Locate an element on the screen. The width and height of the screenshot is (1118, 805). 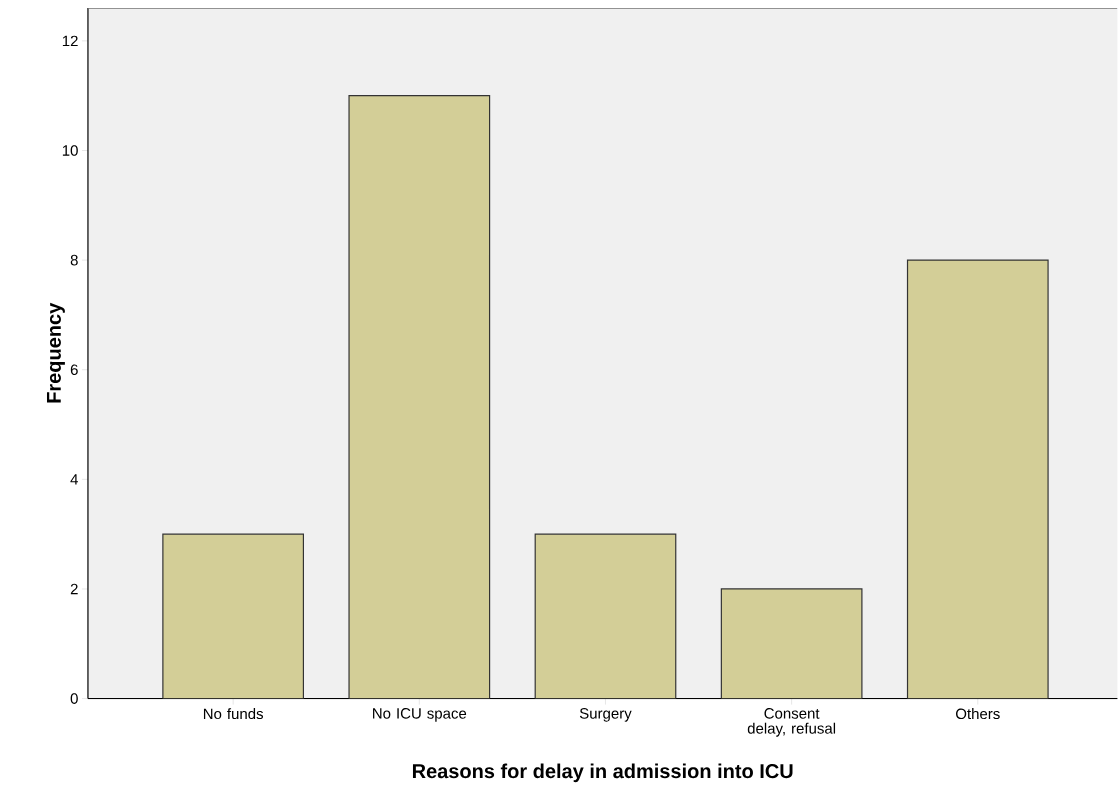
x-tick-label: Consent delay, refusal is located at coordinates (791, 722).